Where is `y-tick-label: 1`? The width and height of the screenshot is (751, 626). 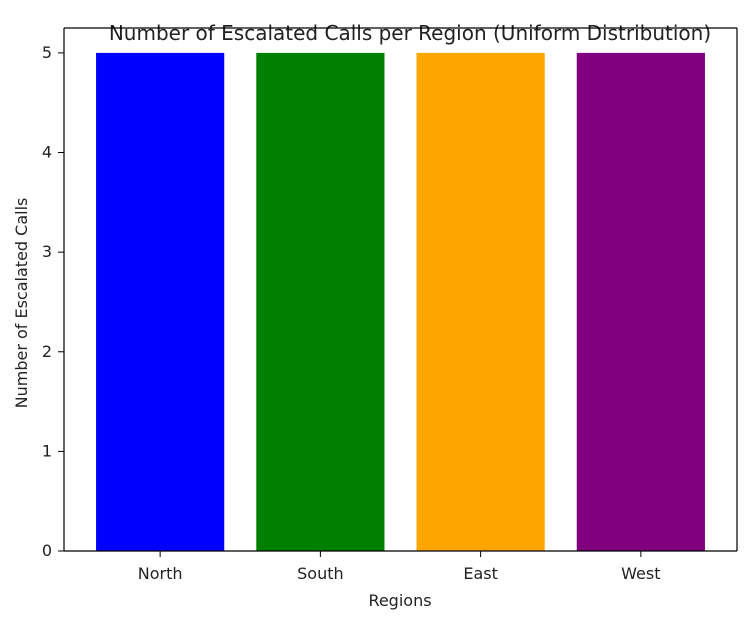 y-tick-label: 1 is located at coordinates (47, 450).